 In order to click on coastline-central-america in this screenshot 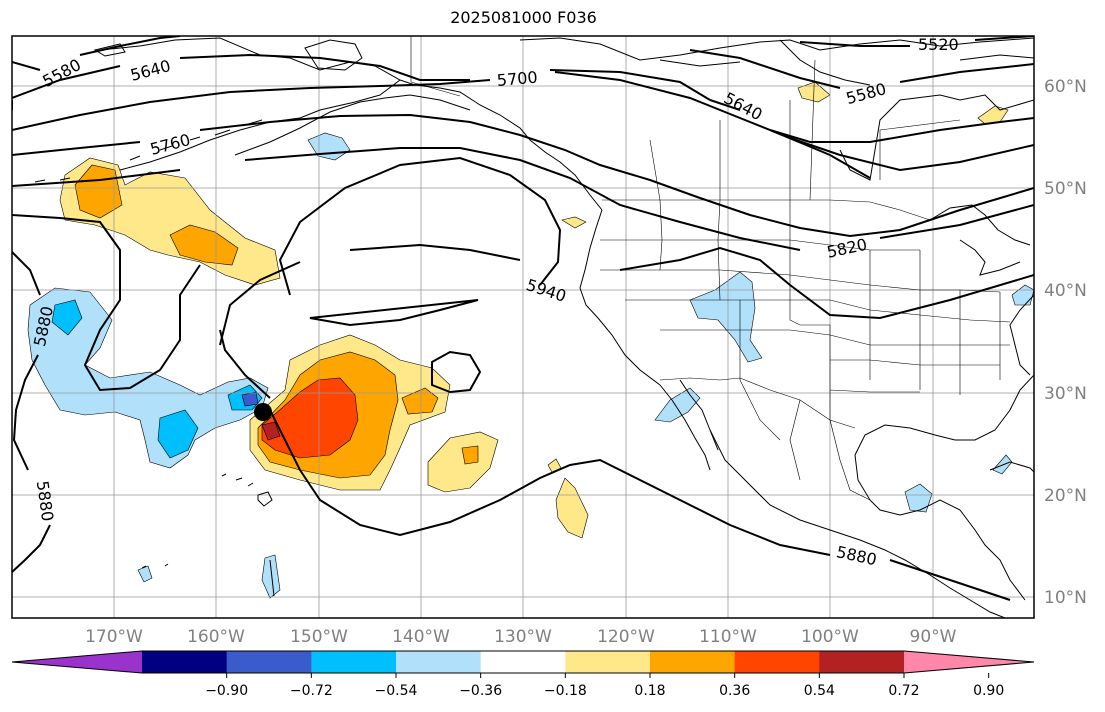, I will do `click(967, 596)`.